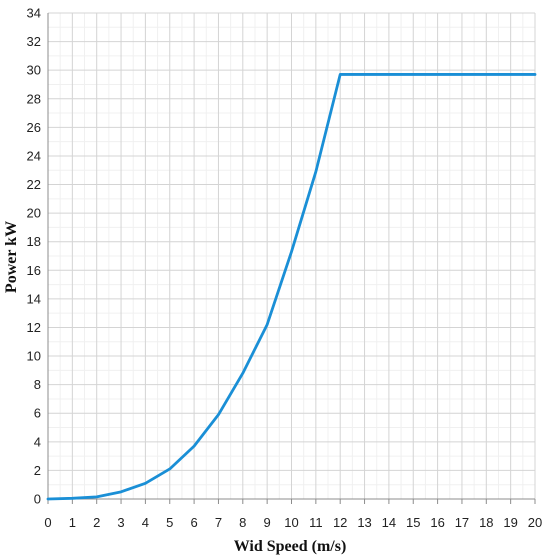  Describe the element at coordinates (290, 546) in the screenshot. I see `x-axis-title: Wid Speed (m/s)` at that location.